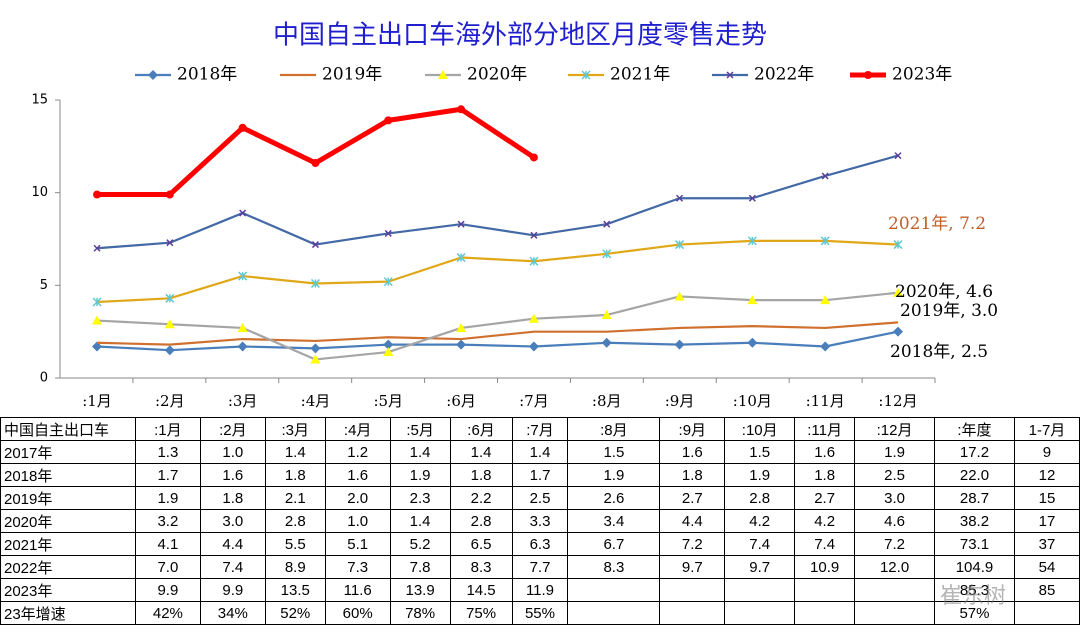 The height and width of the screenshot is (640, 1080). What do you see at coordinates (167, 613) in the screenshot?
I see `table-cell: 42%` at bounding box center [167, 613].